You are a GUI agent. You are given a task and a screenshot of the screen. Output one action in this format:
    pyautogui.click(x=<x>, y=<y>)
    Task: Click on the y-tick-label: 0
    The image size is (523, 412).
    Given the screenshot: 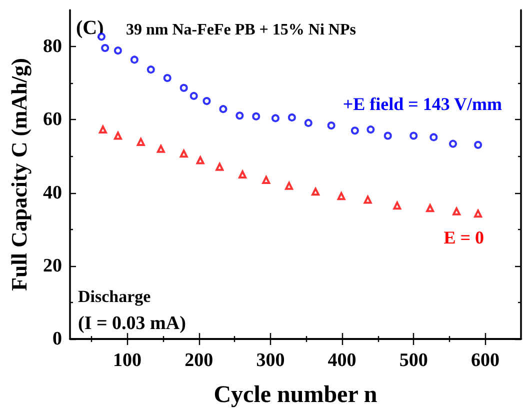 What is the action you would take?
    pyautogui.click(x=57, y=339)
    